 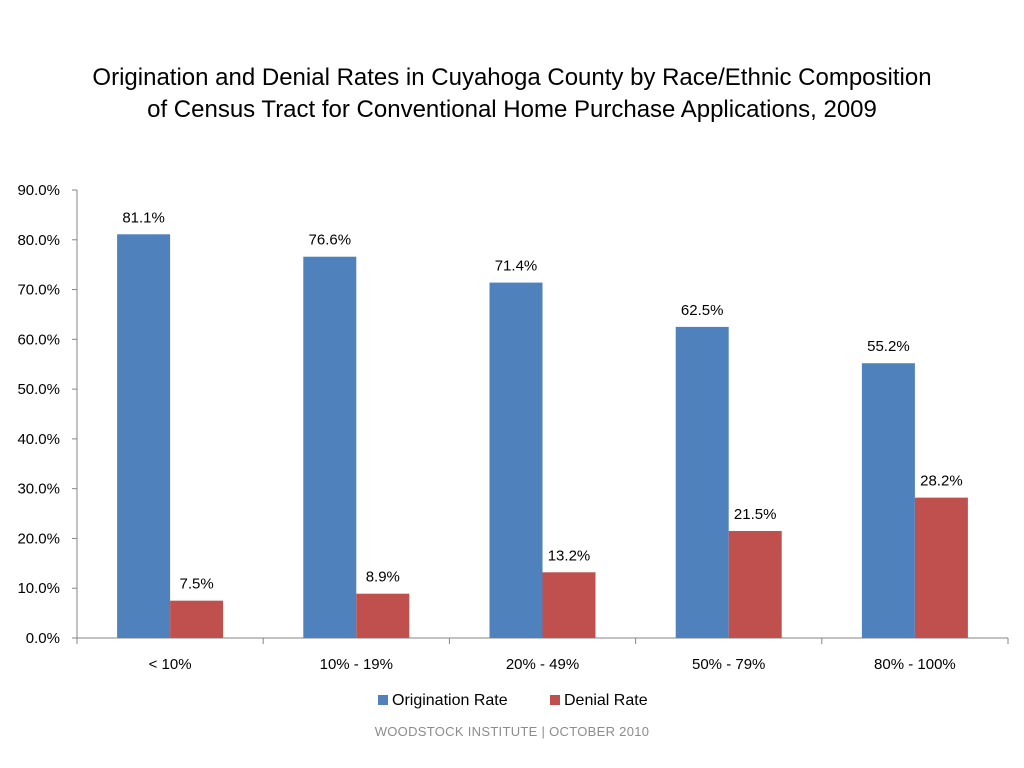 I want to click on legend-swatch-denial, so click(x=555, y=700).